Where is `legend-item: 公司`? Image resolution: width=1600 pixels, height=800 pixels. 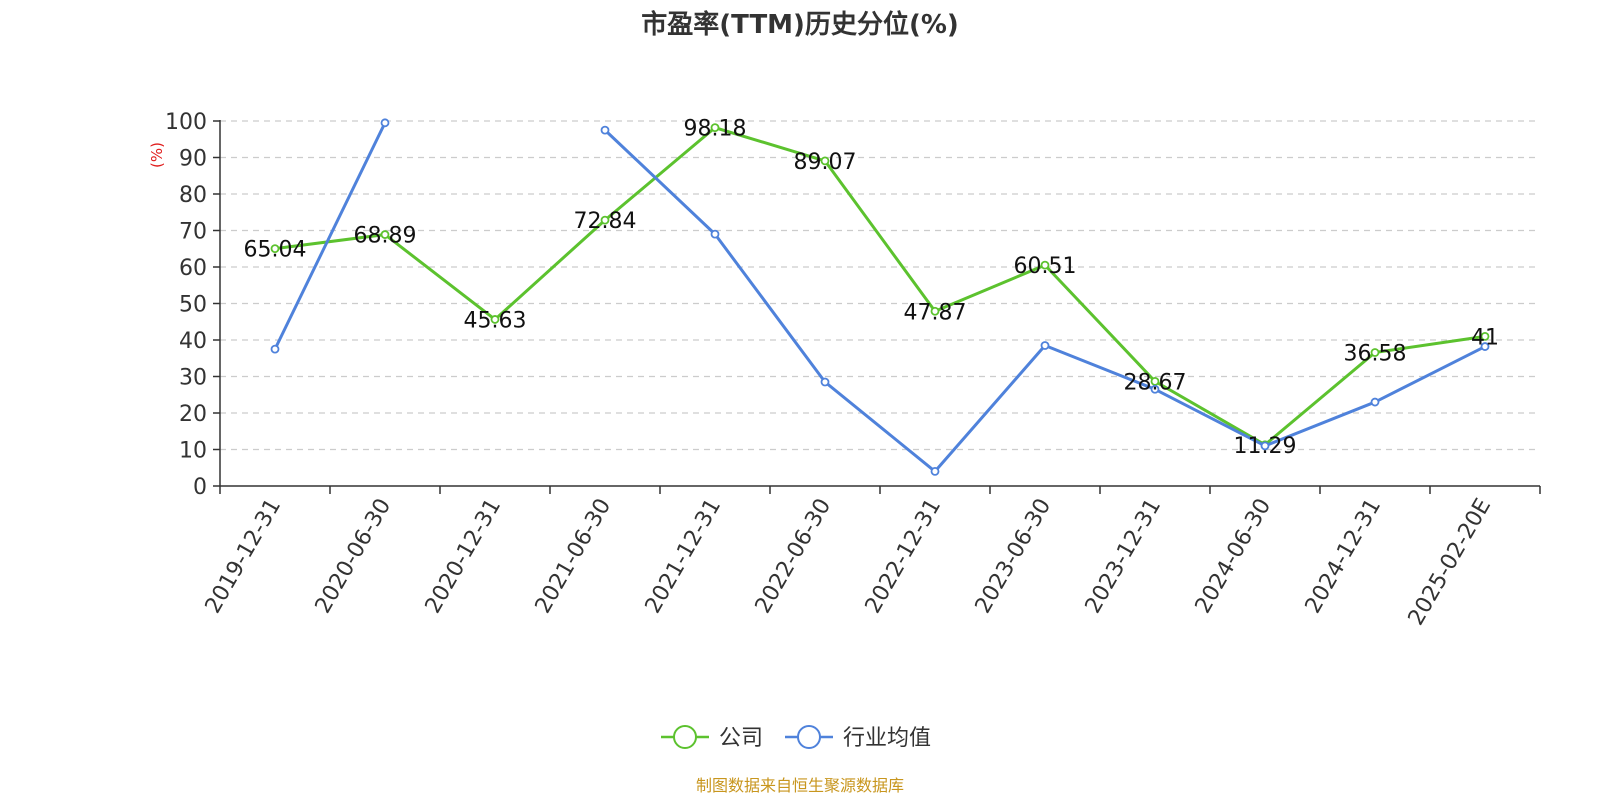
legend-item: 公司 is located at coordinates (712, 738).